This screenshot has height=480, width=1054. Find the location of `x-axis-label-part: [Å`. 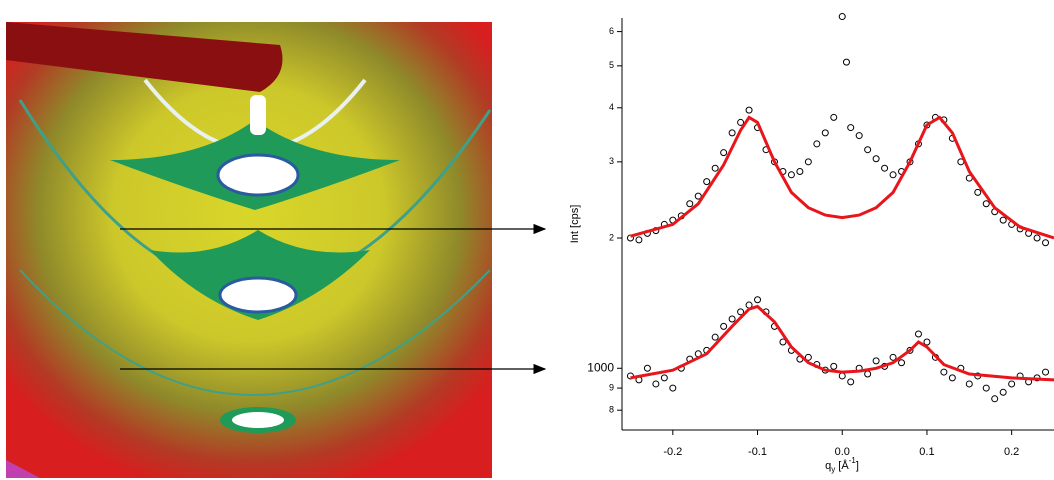

x-axis-label-part: [Å is located at coordinates (842, 465).